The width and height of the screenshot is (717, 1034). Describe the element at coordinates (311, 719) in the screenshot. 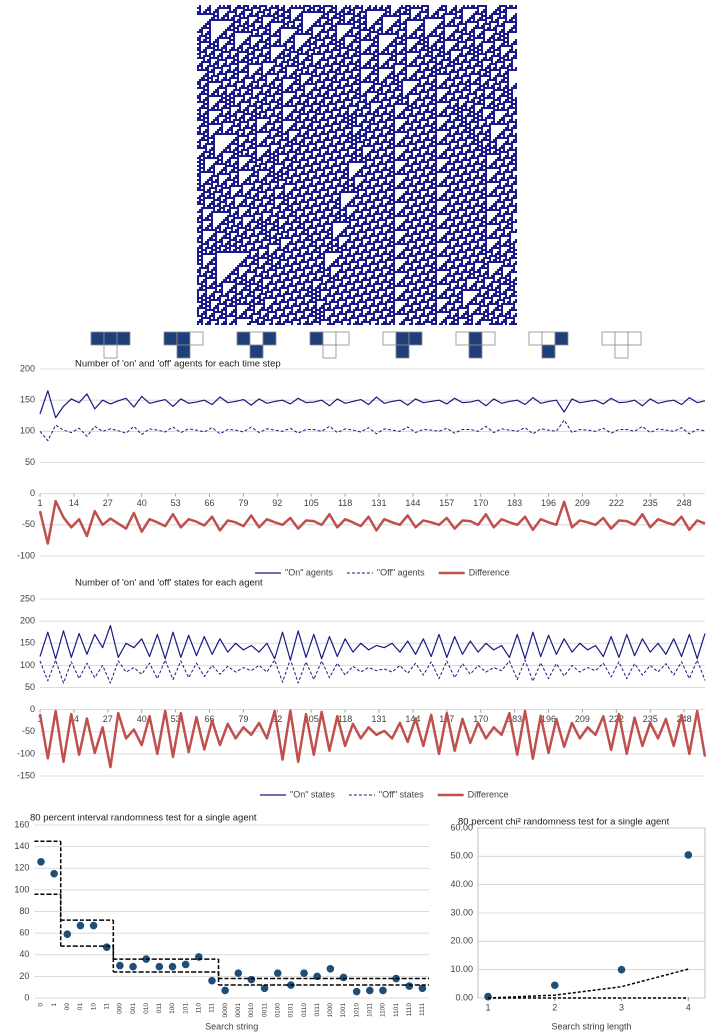

I see `x-tick-label: 105` at that location.